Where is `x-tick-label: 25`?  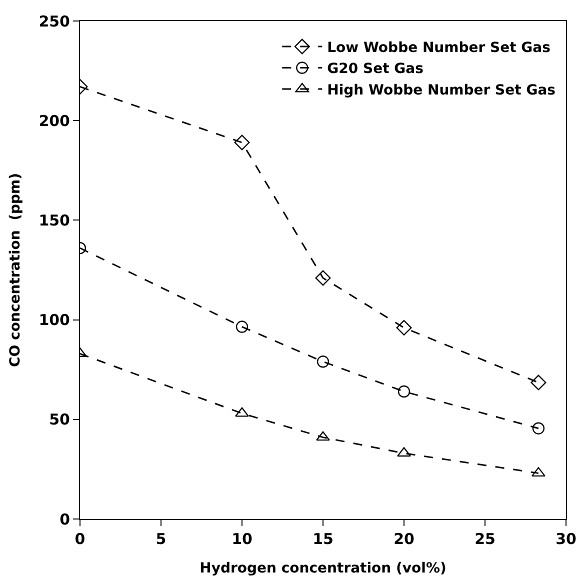 x-tick-label: 25 is located at coordinates (485, 539).